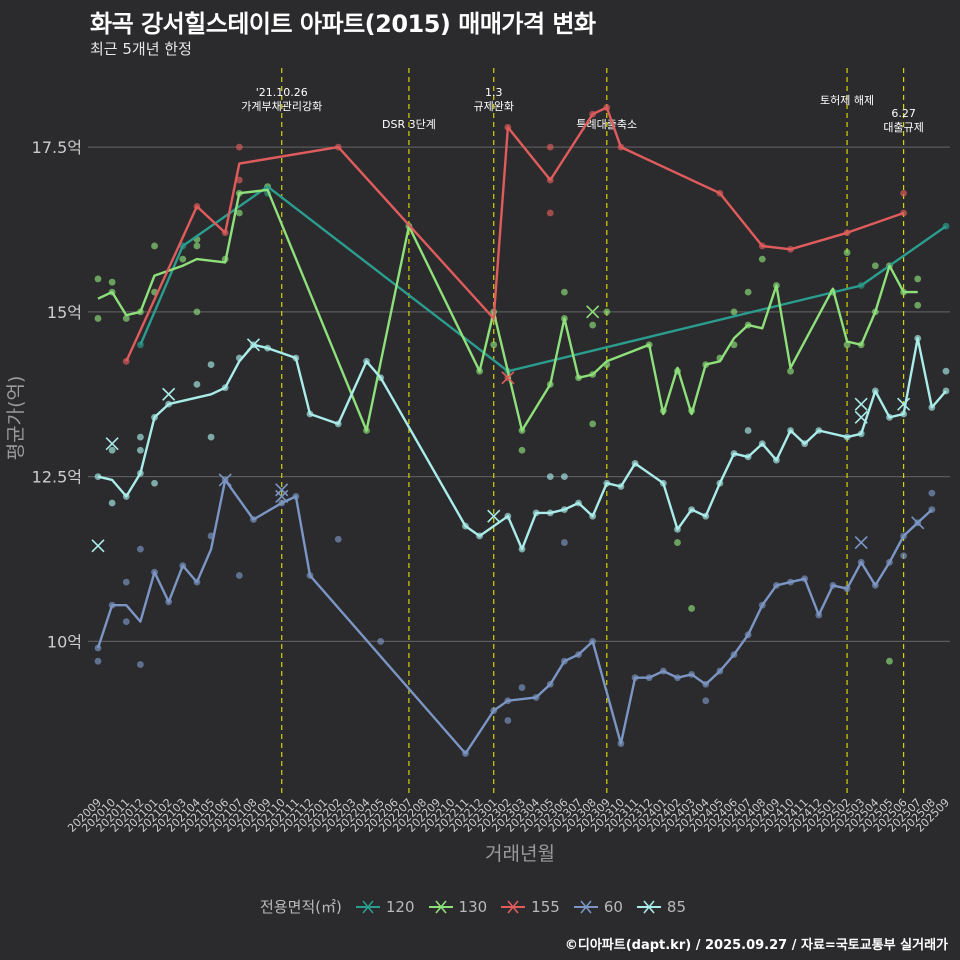 This screenshot has height=960, width=960. I want to click on event-label: 6.27 대출규제, so click(903, 120).